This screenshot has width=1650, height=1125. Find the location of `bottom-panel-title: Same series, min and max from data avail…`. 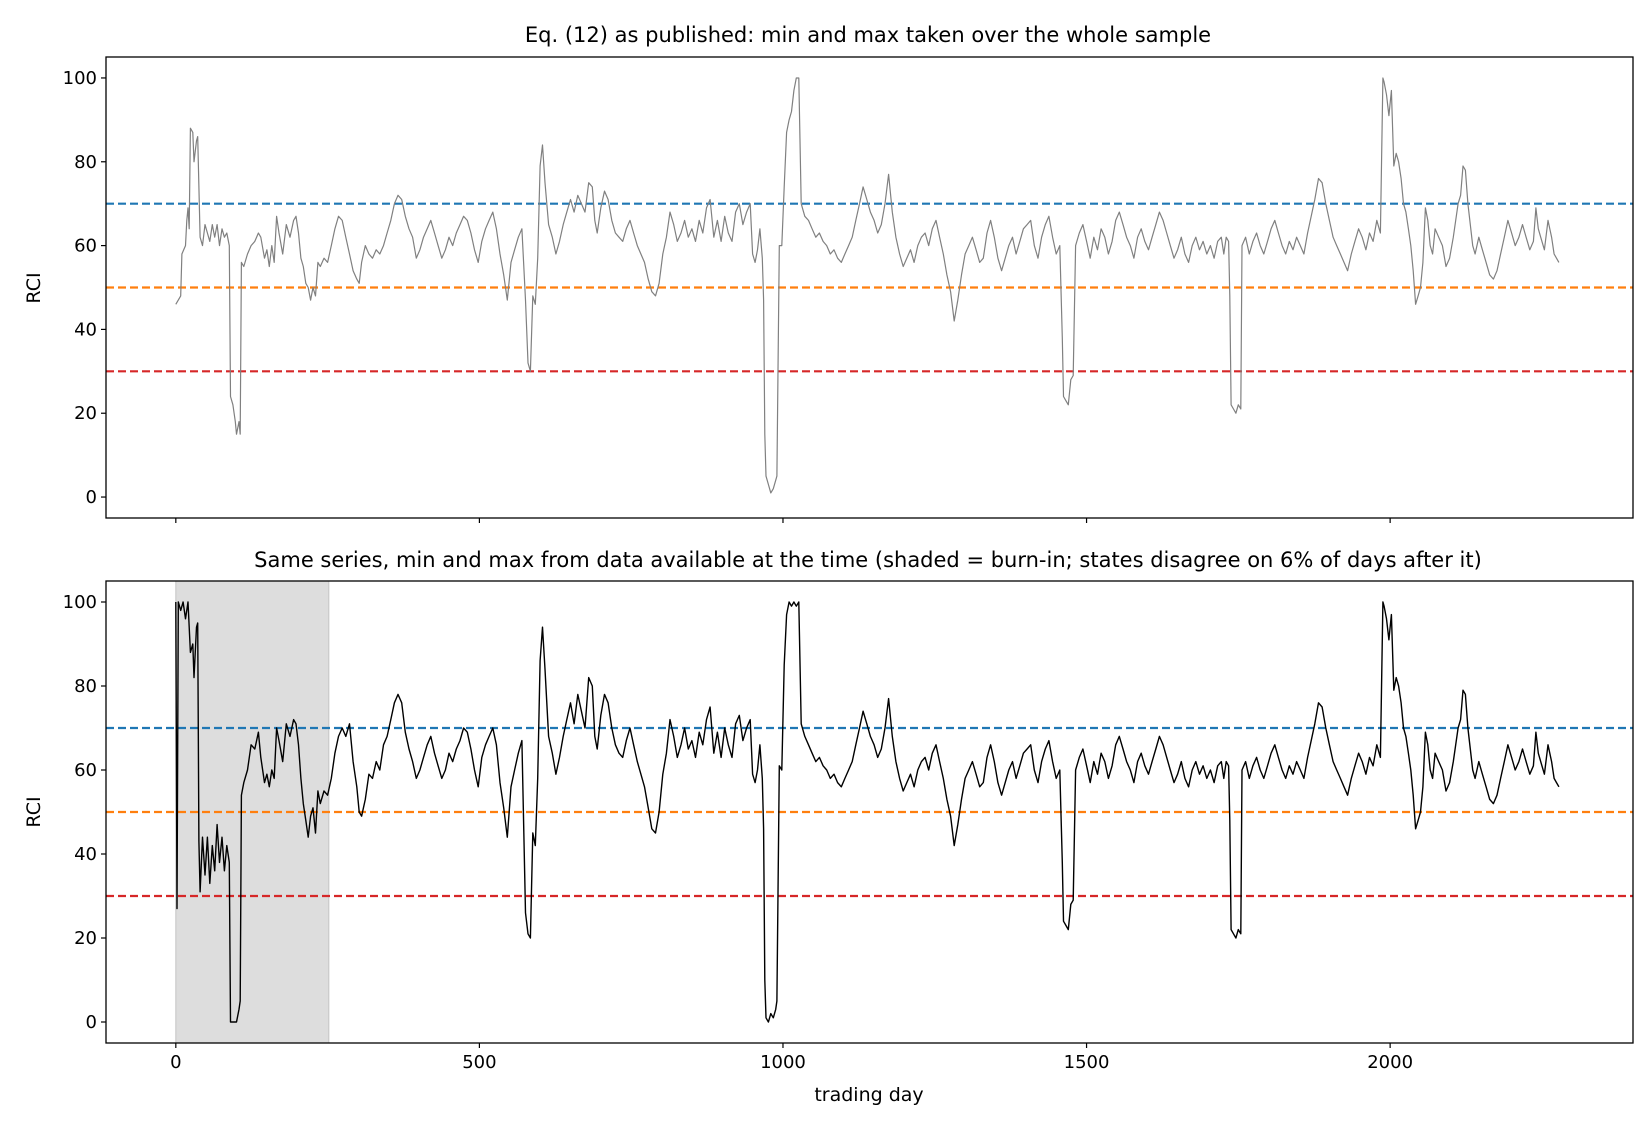

bottom-panel-title: Same series, min and max from data avail… is located at coordinates (868, 560).